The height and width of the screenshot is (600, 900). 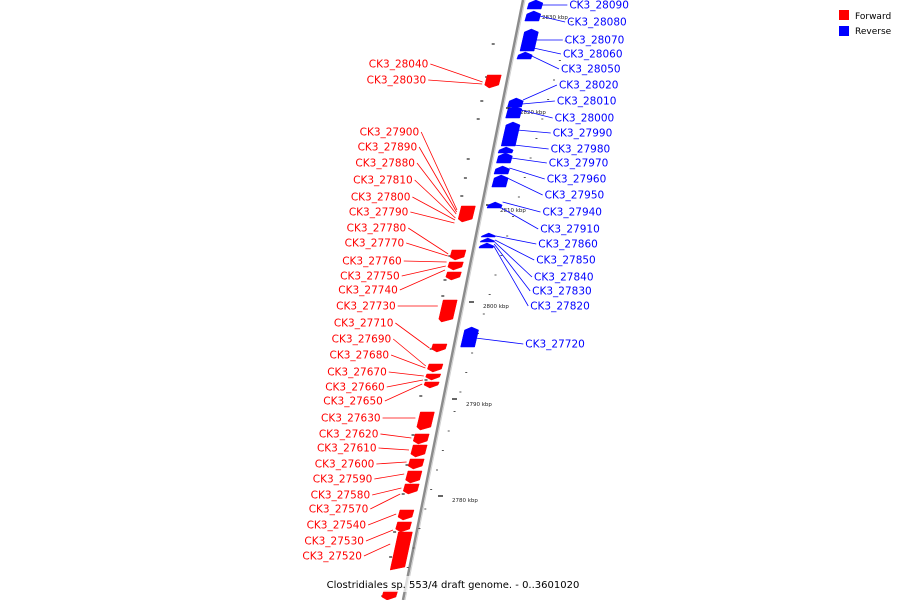 What do you see at coordinates (844, 15) in the screenshot?
I see `legend-swatch-forward` at bounding box center [844, 15].